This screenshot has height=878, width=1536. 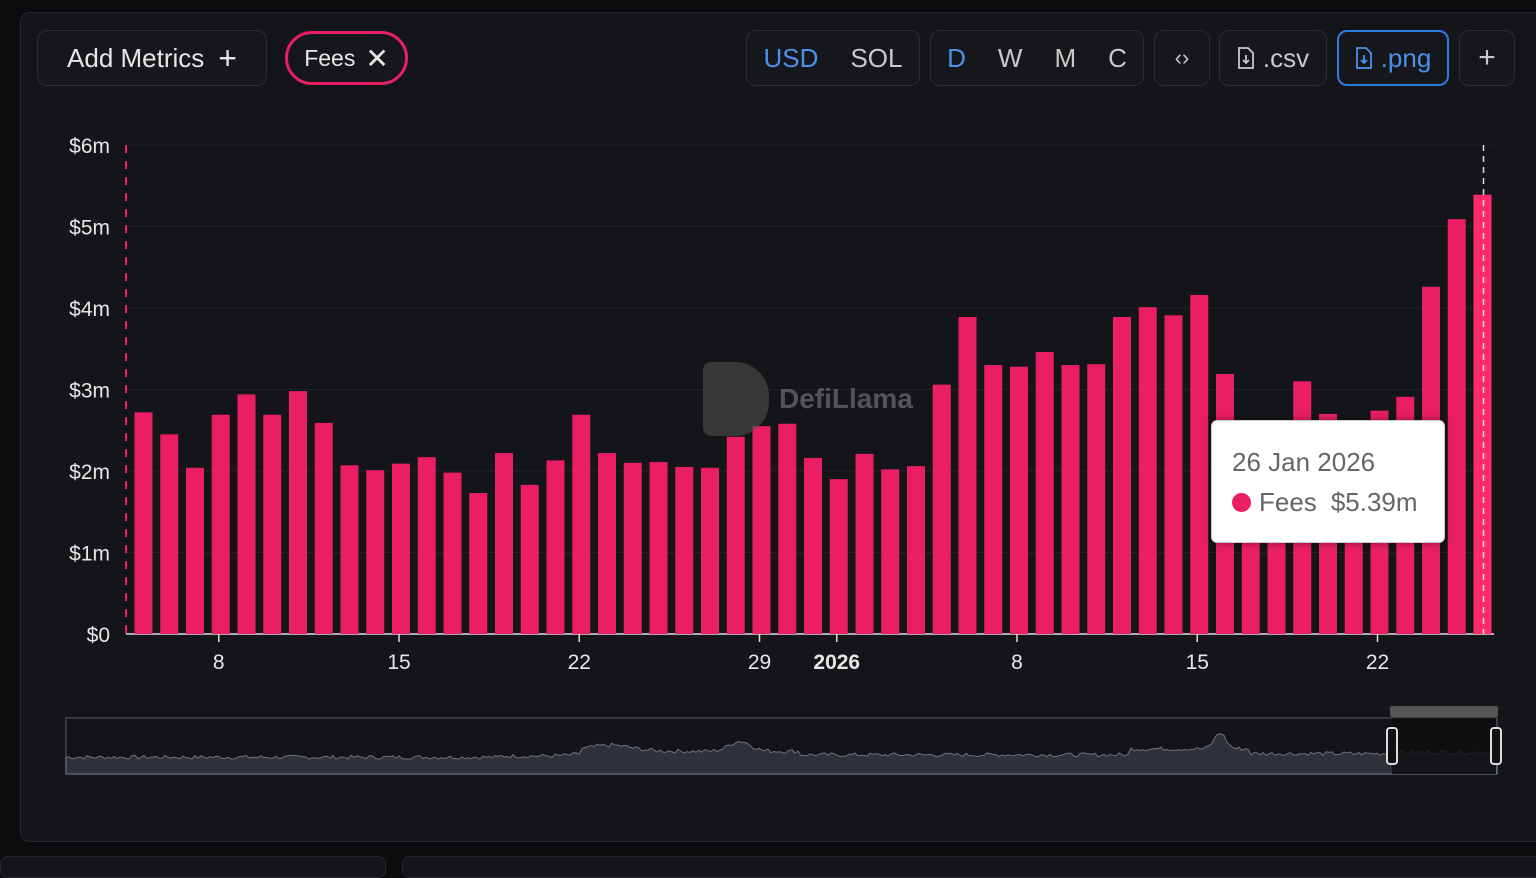 What do you see at coordinates (736, 399) in the screenshot?
I see `llama-logo-icon` at bounding box center [736, 399].